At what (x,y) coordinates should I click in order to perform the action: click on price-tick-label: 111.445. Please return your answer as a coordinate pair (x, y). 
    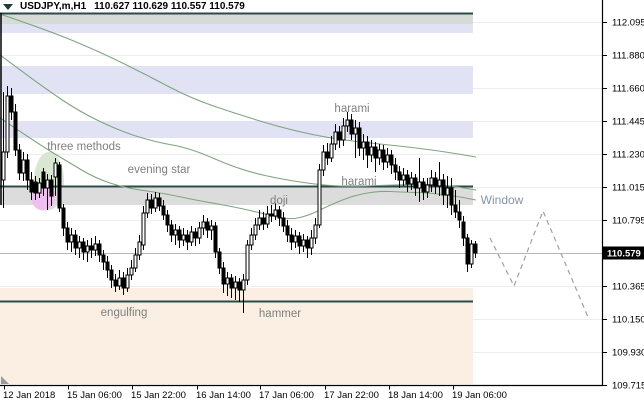
    Looking at the image, I should click on (628, 122).